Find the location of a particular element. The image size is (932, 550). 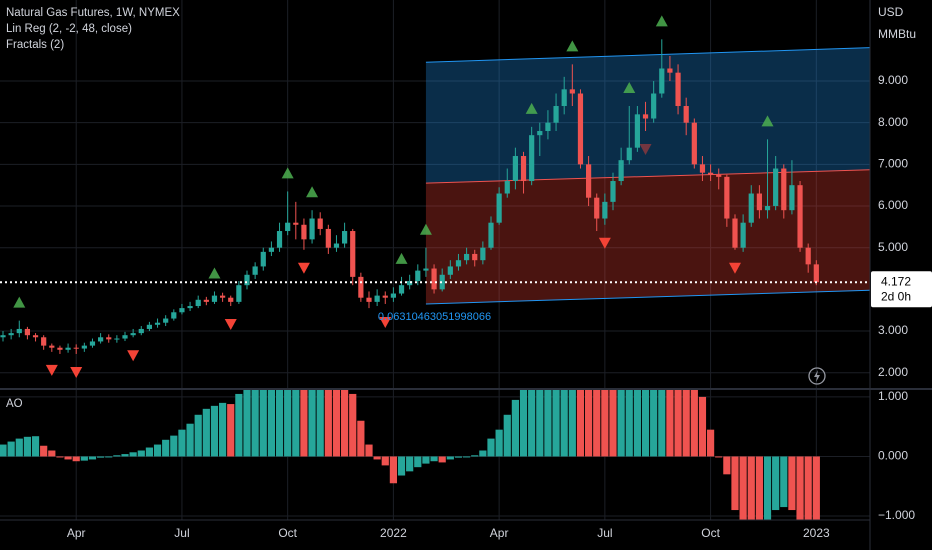

x-tick-label: Jul is located at coordinates (181, 533).